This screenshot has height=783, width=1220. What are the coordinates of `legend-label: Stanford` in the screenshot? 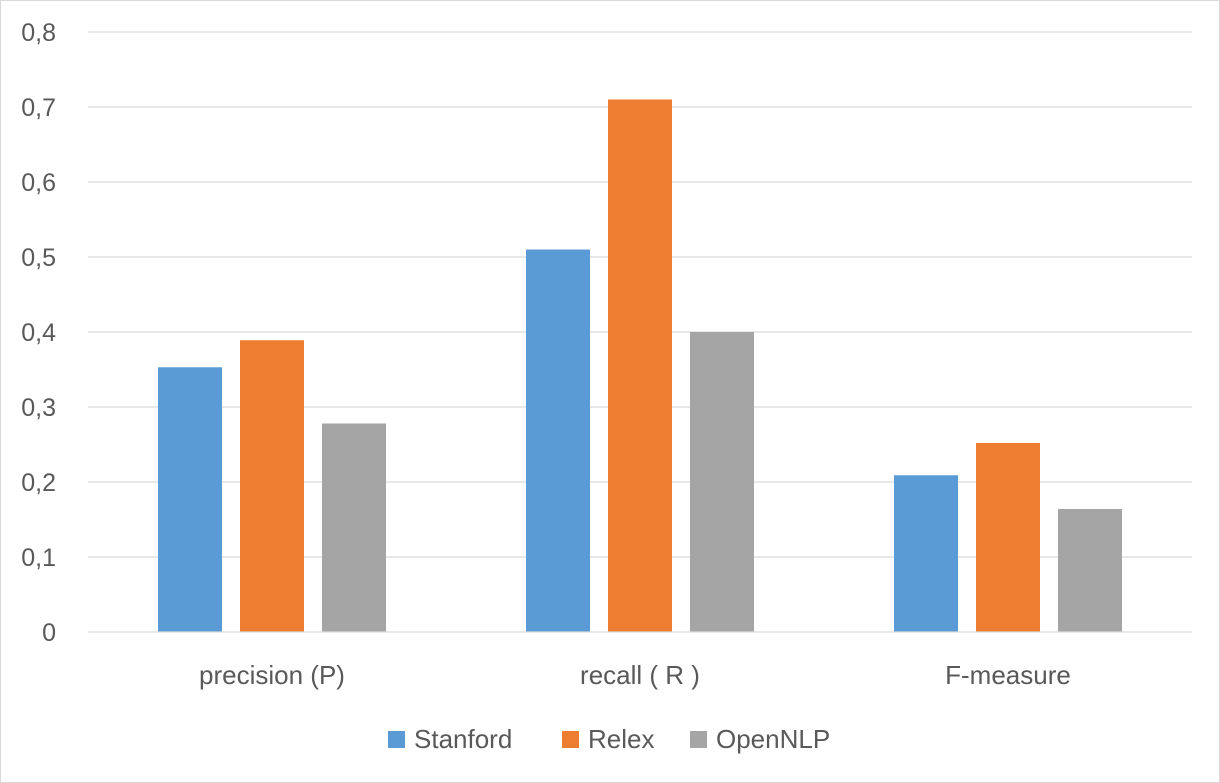 It's located at (463, 739).